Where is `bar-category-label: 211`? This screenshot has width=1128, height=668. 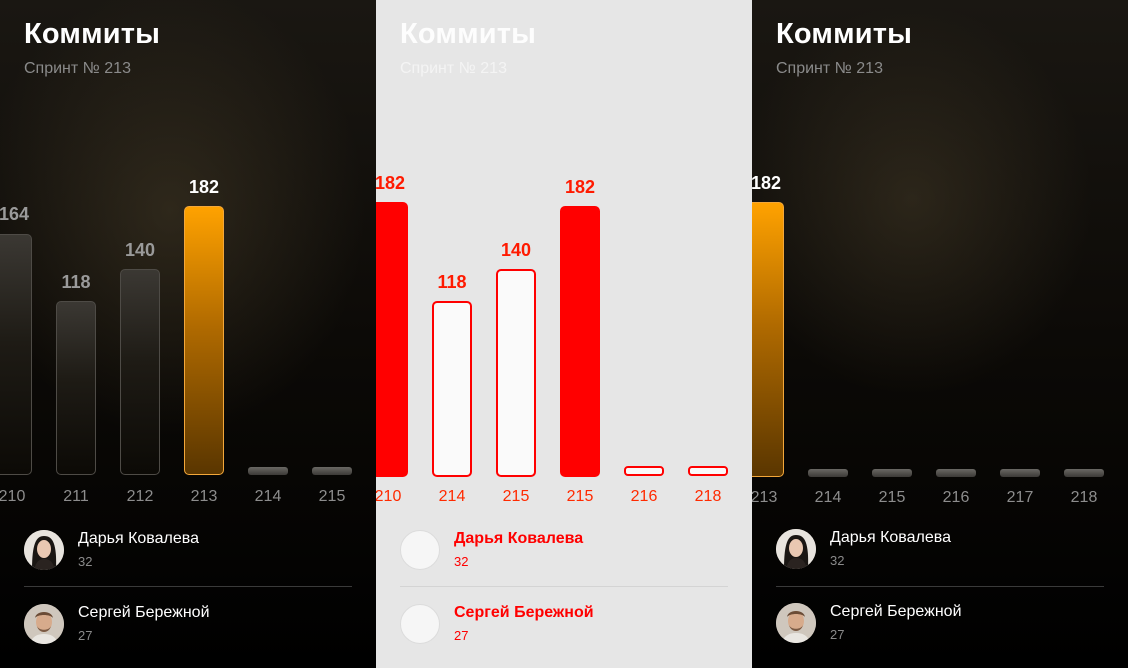 bar-category-label: 211 is located at coordinates (76, 496).